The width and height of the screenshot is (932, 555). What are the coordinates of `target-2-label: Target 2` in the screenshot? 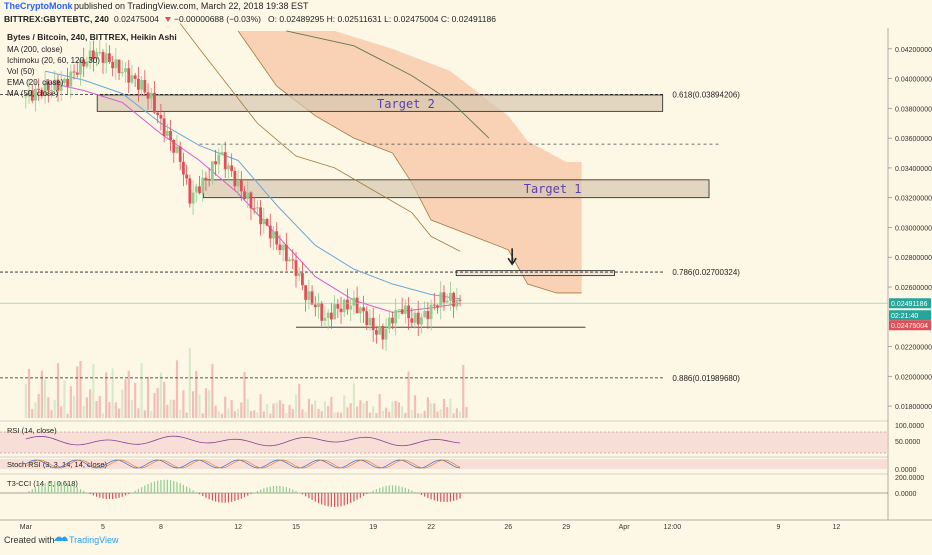 It's located at (406, 104).